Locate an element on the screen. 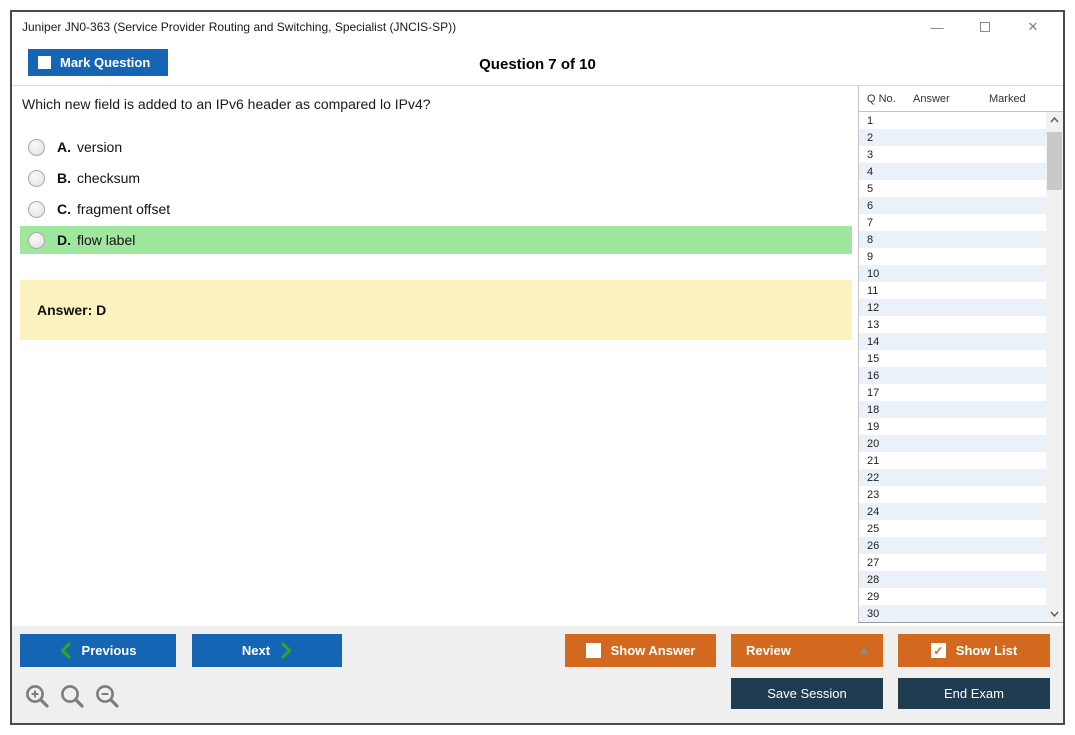 This screenshot has height=735, width=1075. question-number-cell: 17 is located at coordinates (873, 392).